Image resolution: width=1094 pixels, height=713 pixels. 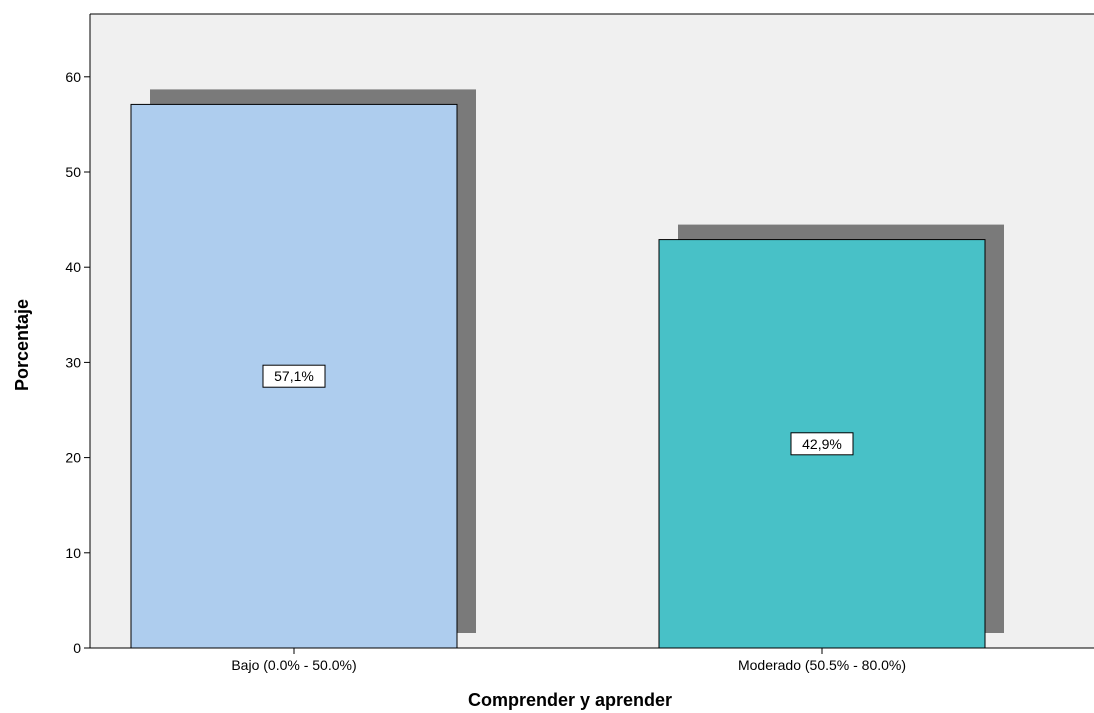 I want to click on x-axis-title: Comprender y aprender, so click(x=570, y=700).